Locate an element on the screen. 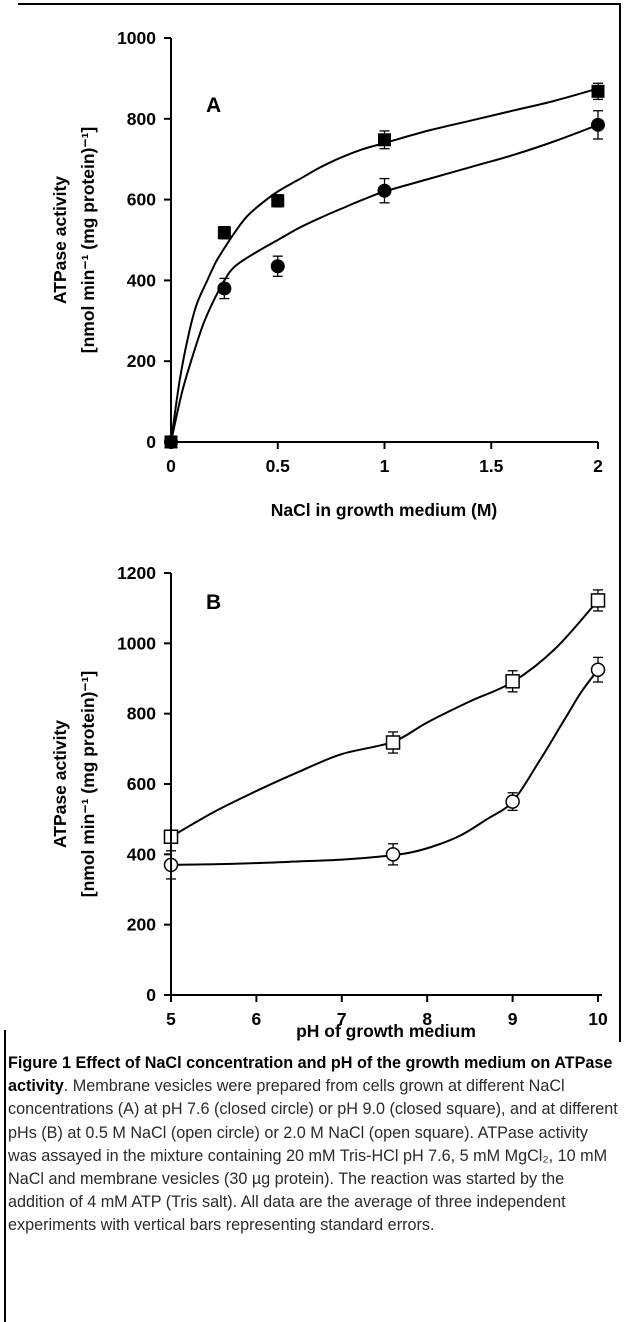 This screenshot has height=1322, width=628. panel-b-x-tick-label: 7 is located at coordinates (342, 1019).